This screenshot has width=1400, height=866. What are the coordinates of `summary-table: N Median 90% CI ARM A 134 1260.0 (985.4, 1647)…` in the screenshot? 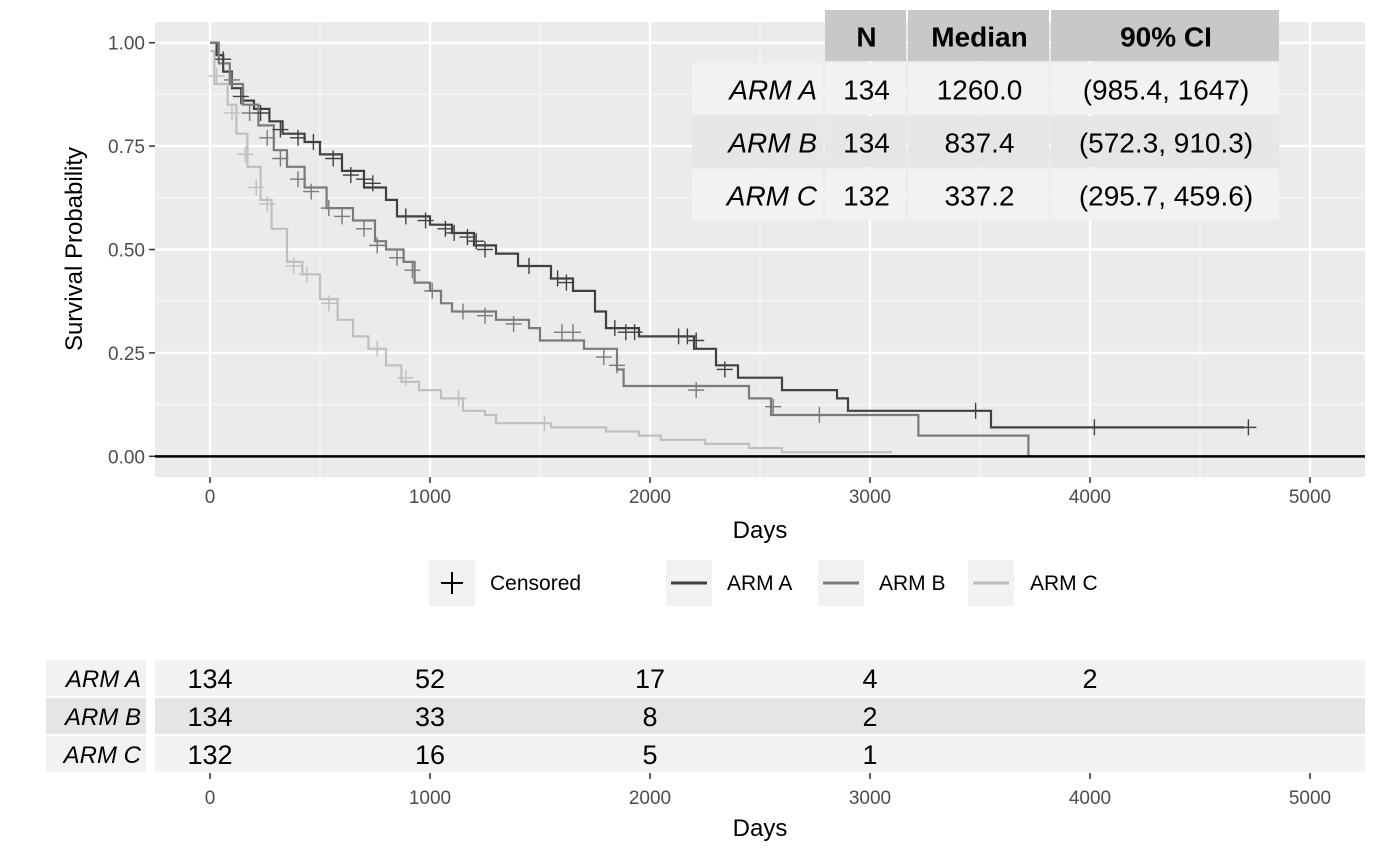 It's located at (985, 115).